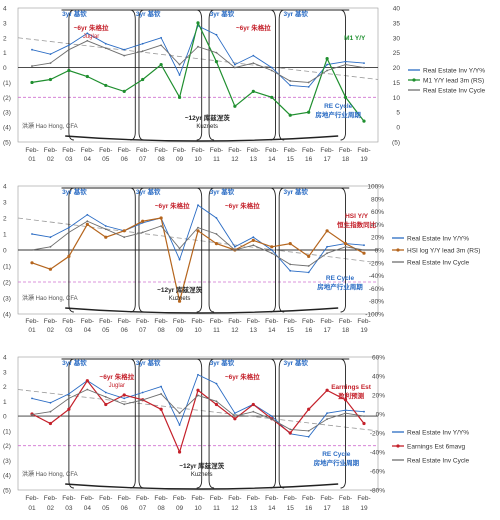 The image size is (500, 520). Describe the element at coordinates (397, 23) in the screenshot. I see `y-right-tick-label: 35` at that location.